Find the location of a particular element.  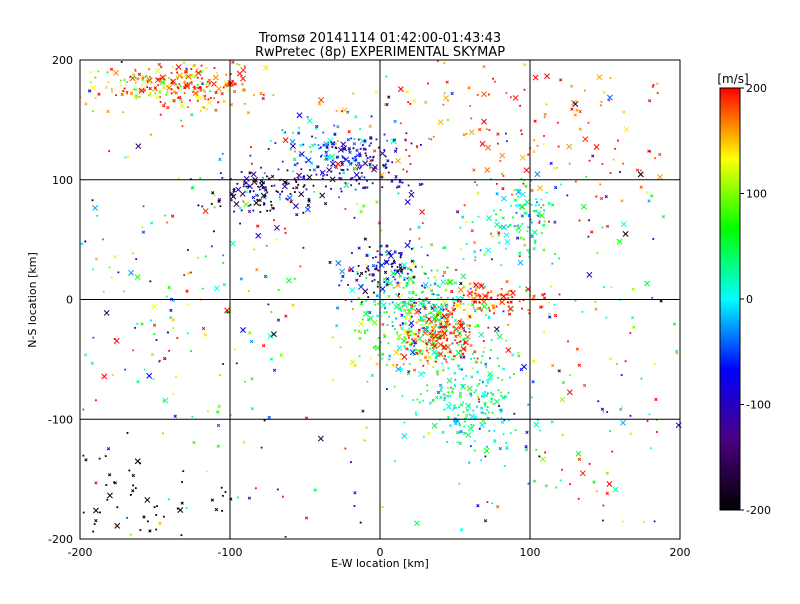

colorbar-tick-label: 0 is located at coordinates (749, 299).